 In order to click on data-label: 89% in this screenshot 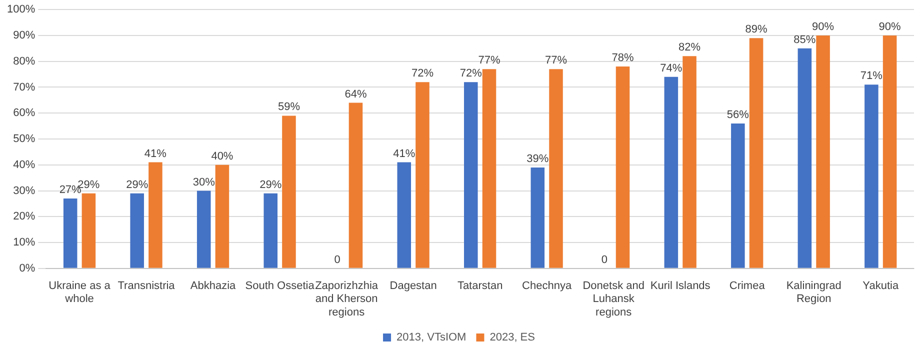, I will do `click(756, 30)`.